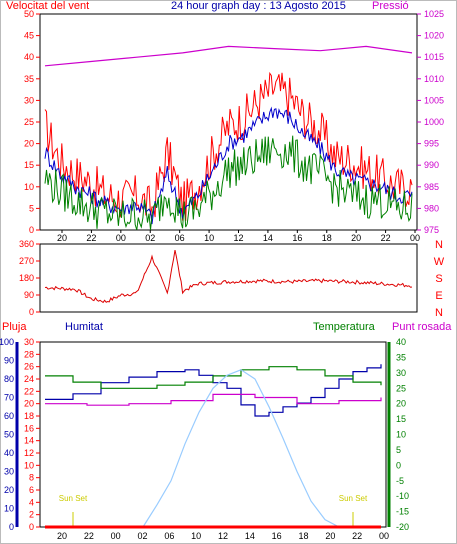 The width and height of the screenshot is (457, 544). What do you see at coordinates (9, 398) in the screenshot?
I see `humidity-tick-label: 70` at bounding box center [9, 398].